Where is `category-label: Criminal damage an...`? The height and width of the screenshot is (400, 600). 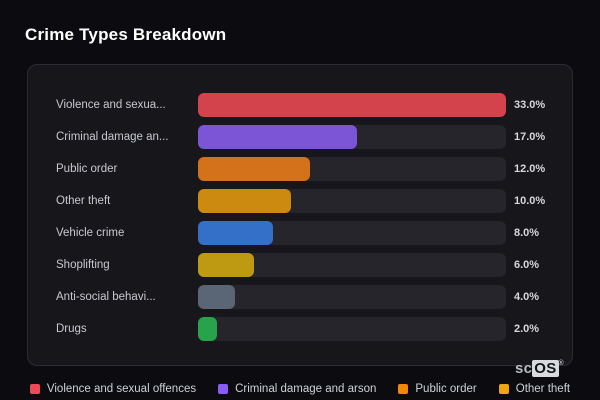 category-label: Criminal damage an... is located at coordinates (112, 137).